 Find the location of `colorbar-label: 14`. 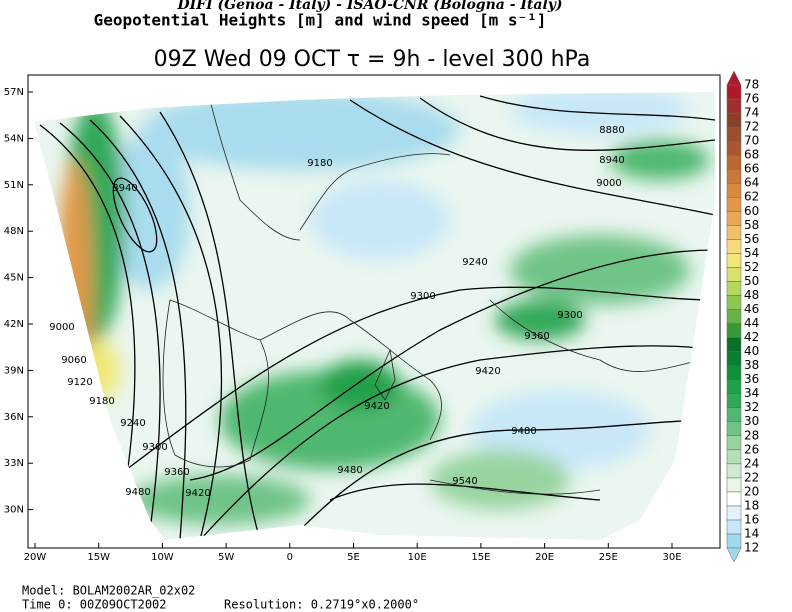

colorbar-label: 14 is located at coordinates (751, 533).